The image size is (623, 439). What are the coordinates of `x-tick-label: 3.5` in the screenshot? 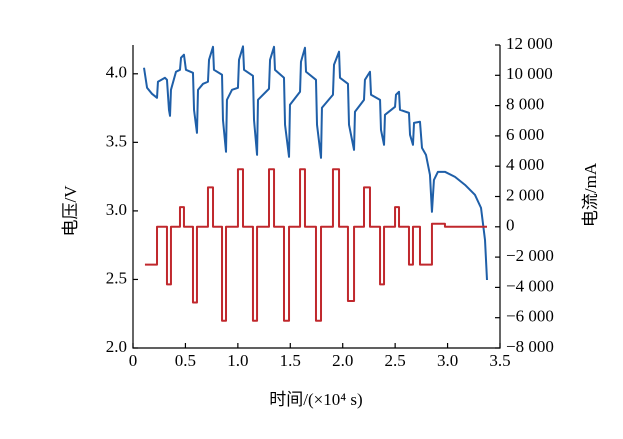 It's located at (499, 360).